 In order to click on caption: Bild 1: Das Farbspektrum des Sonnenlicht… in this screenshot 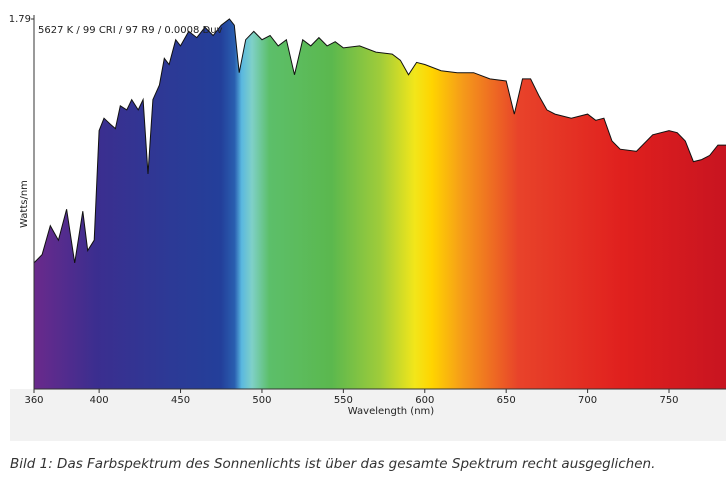, I will do `click(333, 464)`.